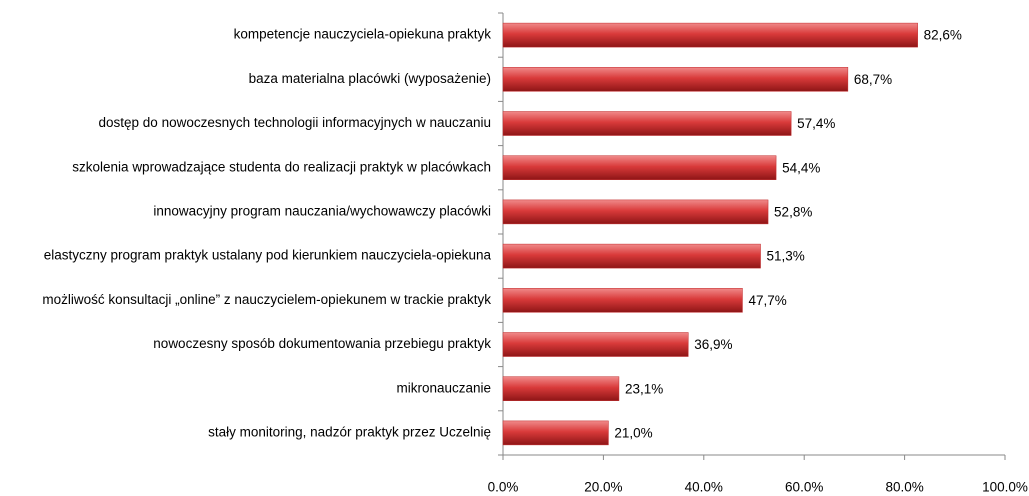 Image resolution: width=1029 pixels, height=496 pixels. Describe the element at coordinates (804, 487) in the screenshot. I see `x-tick-label: 60.0%` at that location.